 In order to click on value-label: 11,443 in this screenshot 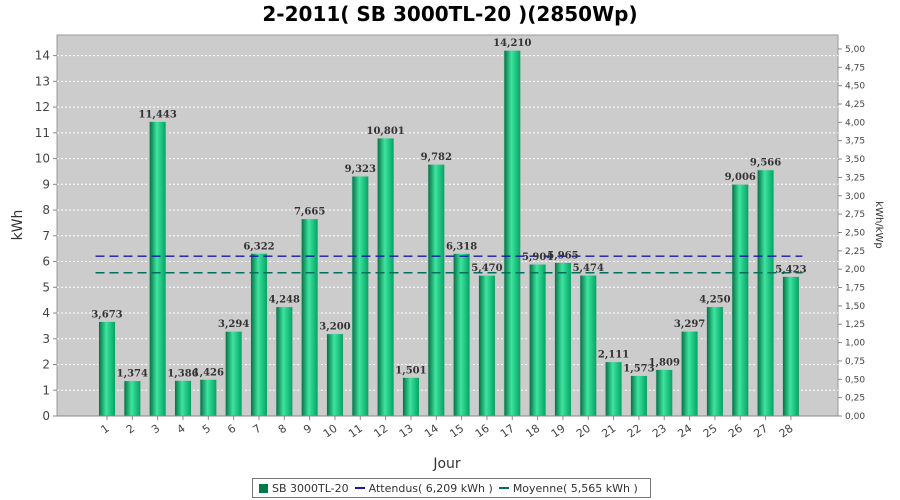, I will do `click(158, 114)`.